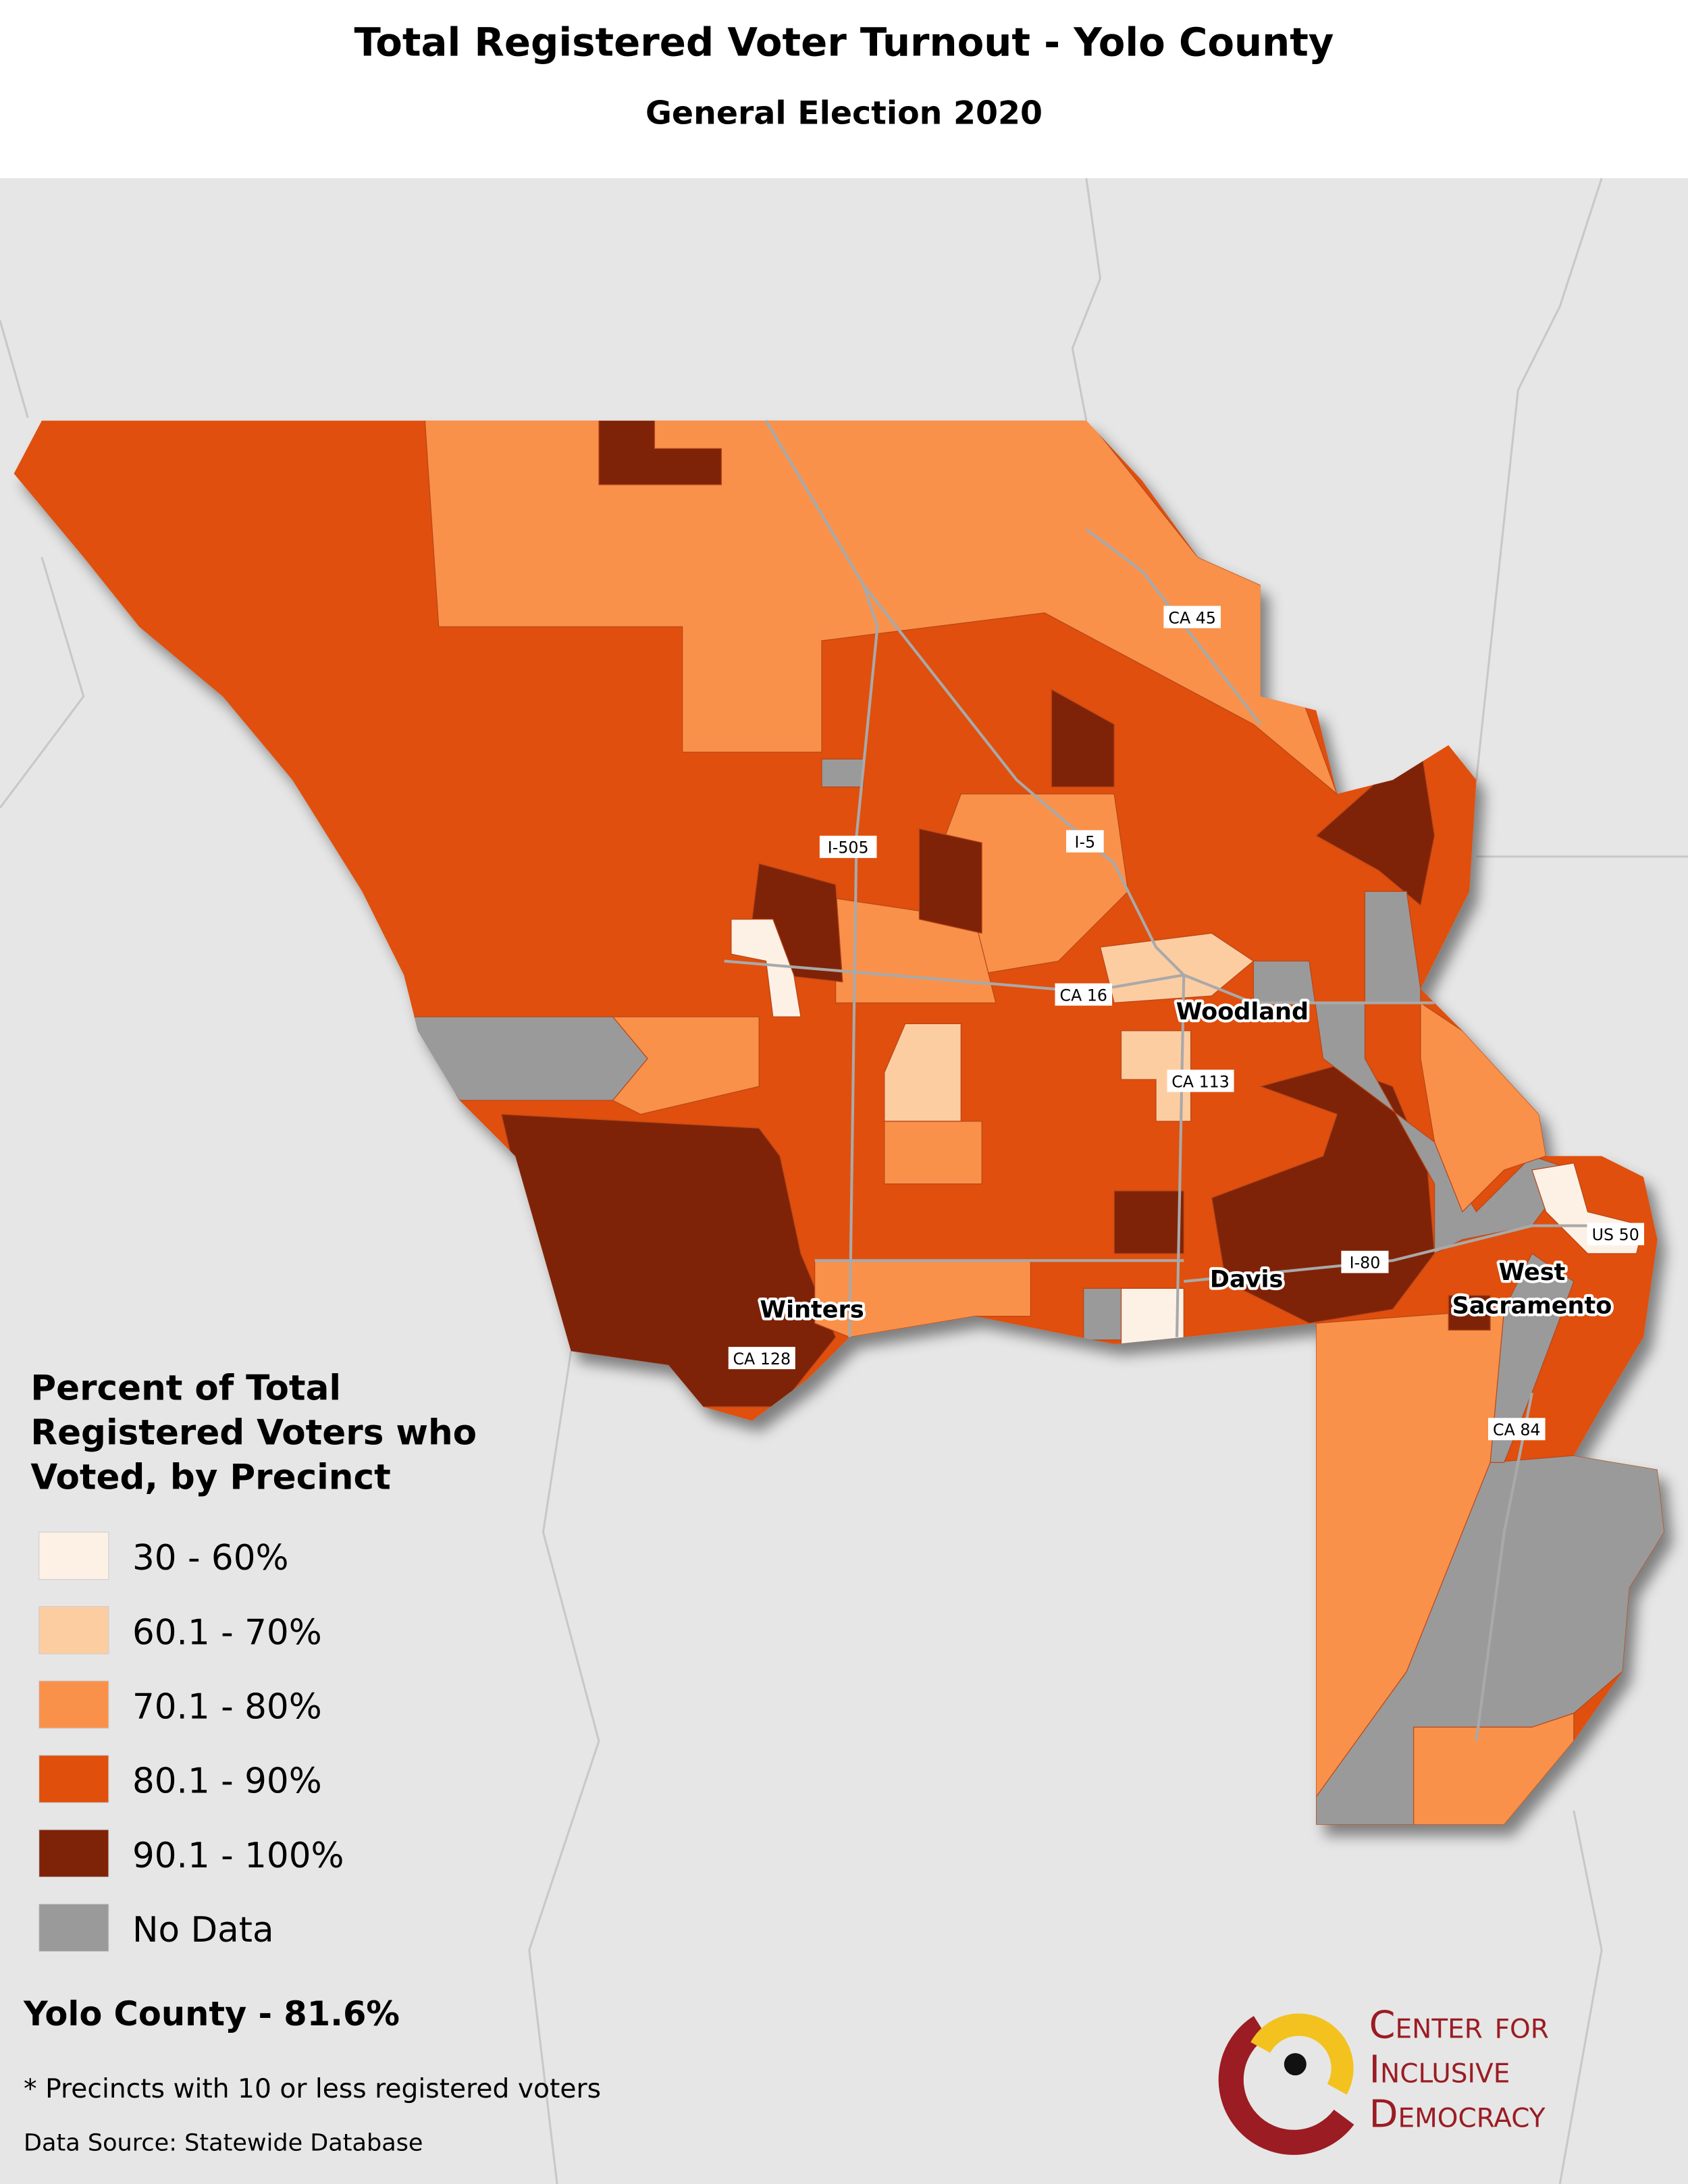 This screenshot has width=1688, height=2184. Describe the element at coordinates (1532, 1306) in the screenshot. I see `place-label: Sacramento` at that location.